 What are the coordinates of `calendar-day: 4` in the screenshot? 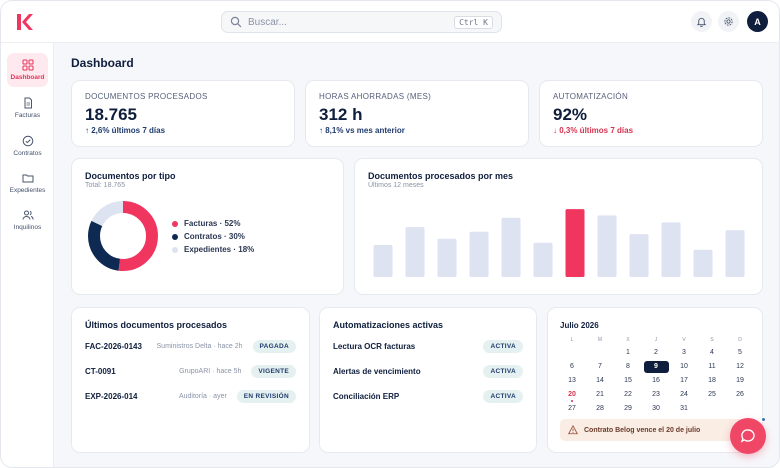 It's located at (712, 352).